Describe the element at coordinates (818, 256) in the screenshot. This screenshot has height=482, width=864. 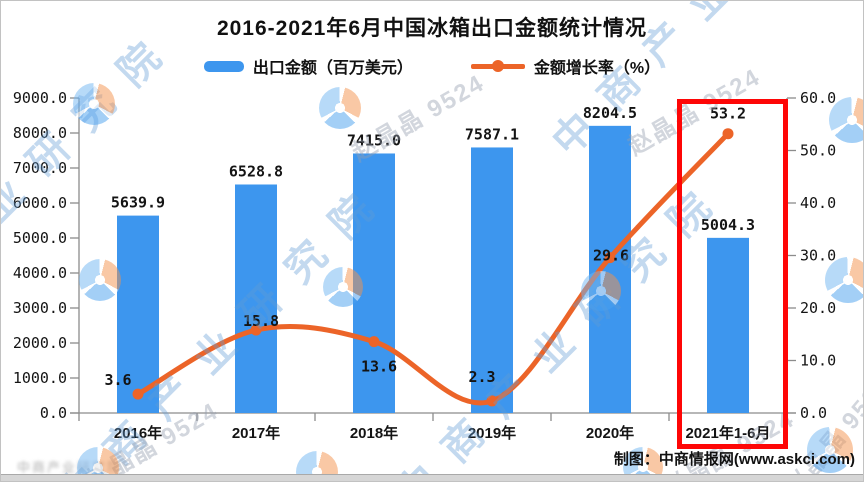
I see `right-axis-label: 30.0` at that location.